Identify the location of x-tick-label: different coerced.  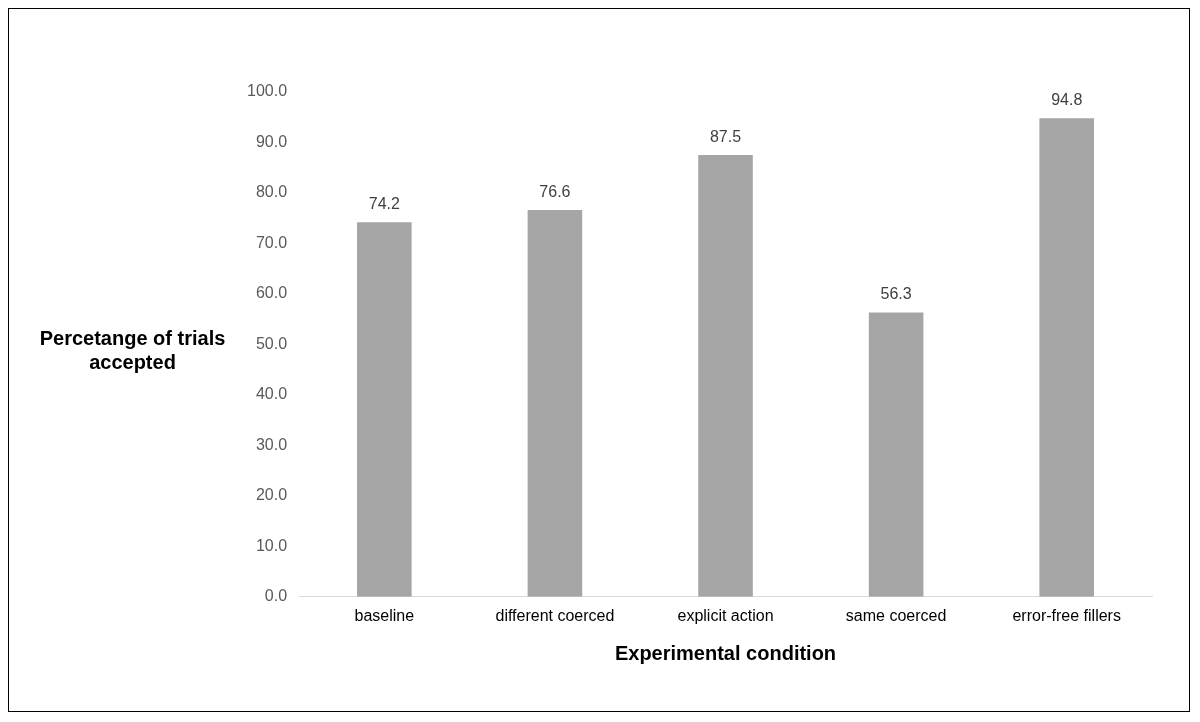
(555, 615).